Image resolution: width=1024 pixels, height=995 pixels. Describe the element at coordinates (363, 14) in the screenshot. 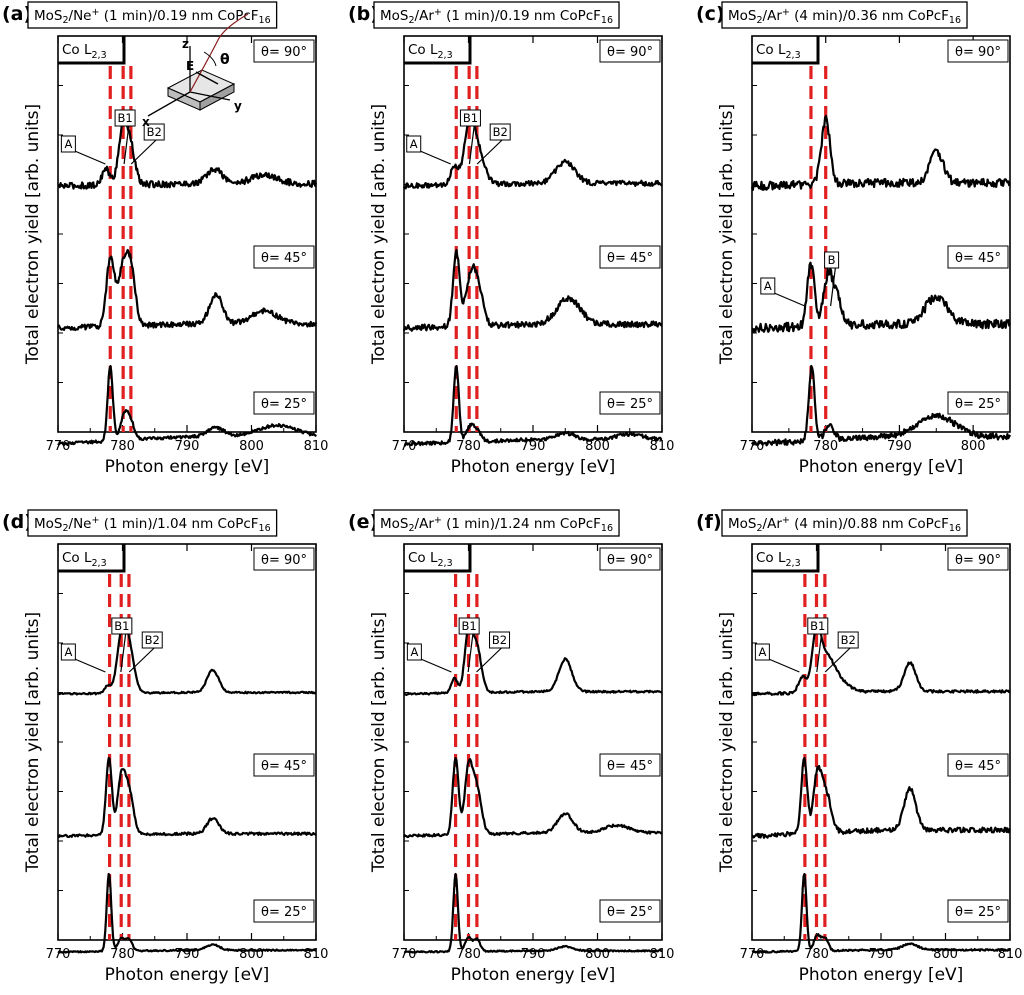

I see `panel-letter: (b)` at that location.